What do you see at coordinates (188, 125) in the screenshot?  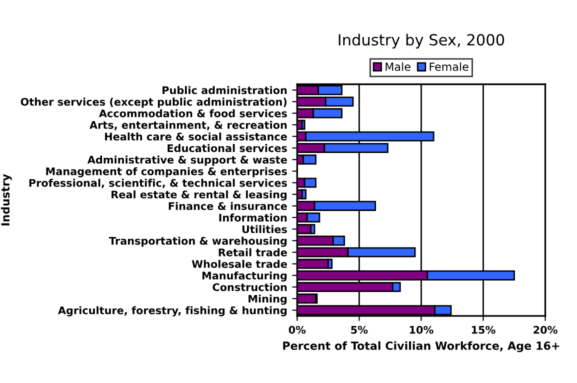 I see `y-tick-label: Arts, entertainment, & recreation` at bounding box center [188, 125].